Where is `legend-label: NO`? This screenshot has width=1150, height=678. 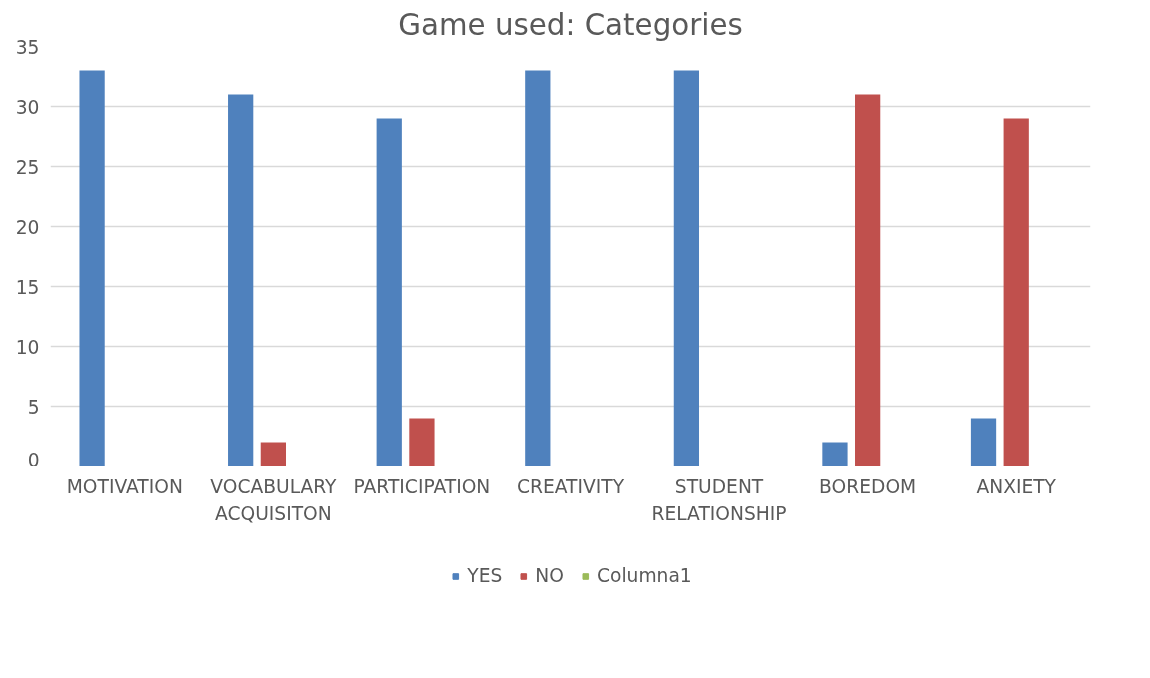 legend-label: NO is located at coordinates (549, 575).